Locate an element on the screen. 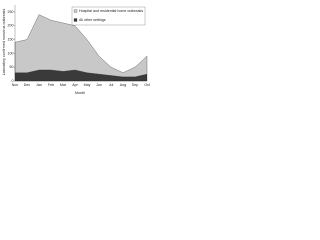  y-tick-label: 150 is located at coordinates (11, 39).